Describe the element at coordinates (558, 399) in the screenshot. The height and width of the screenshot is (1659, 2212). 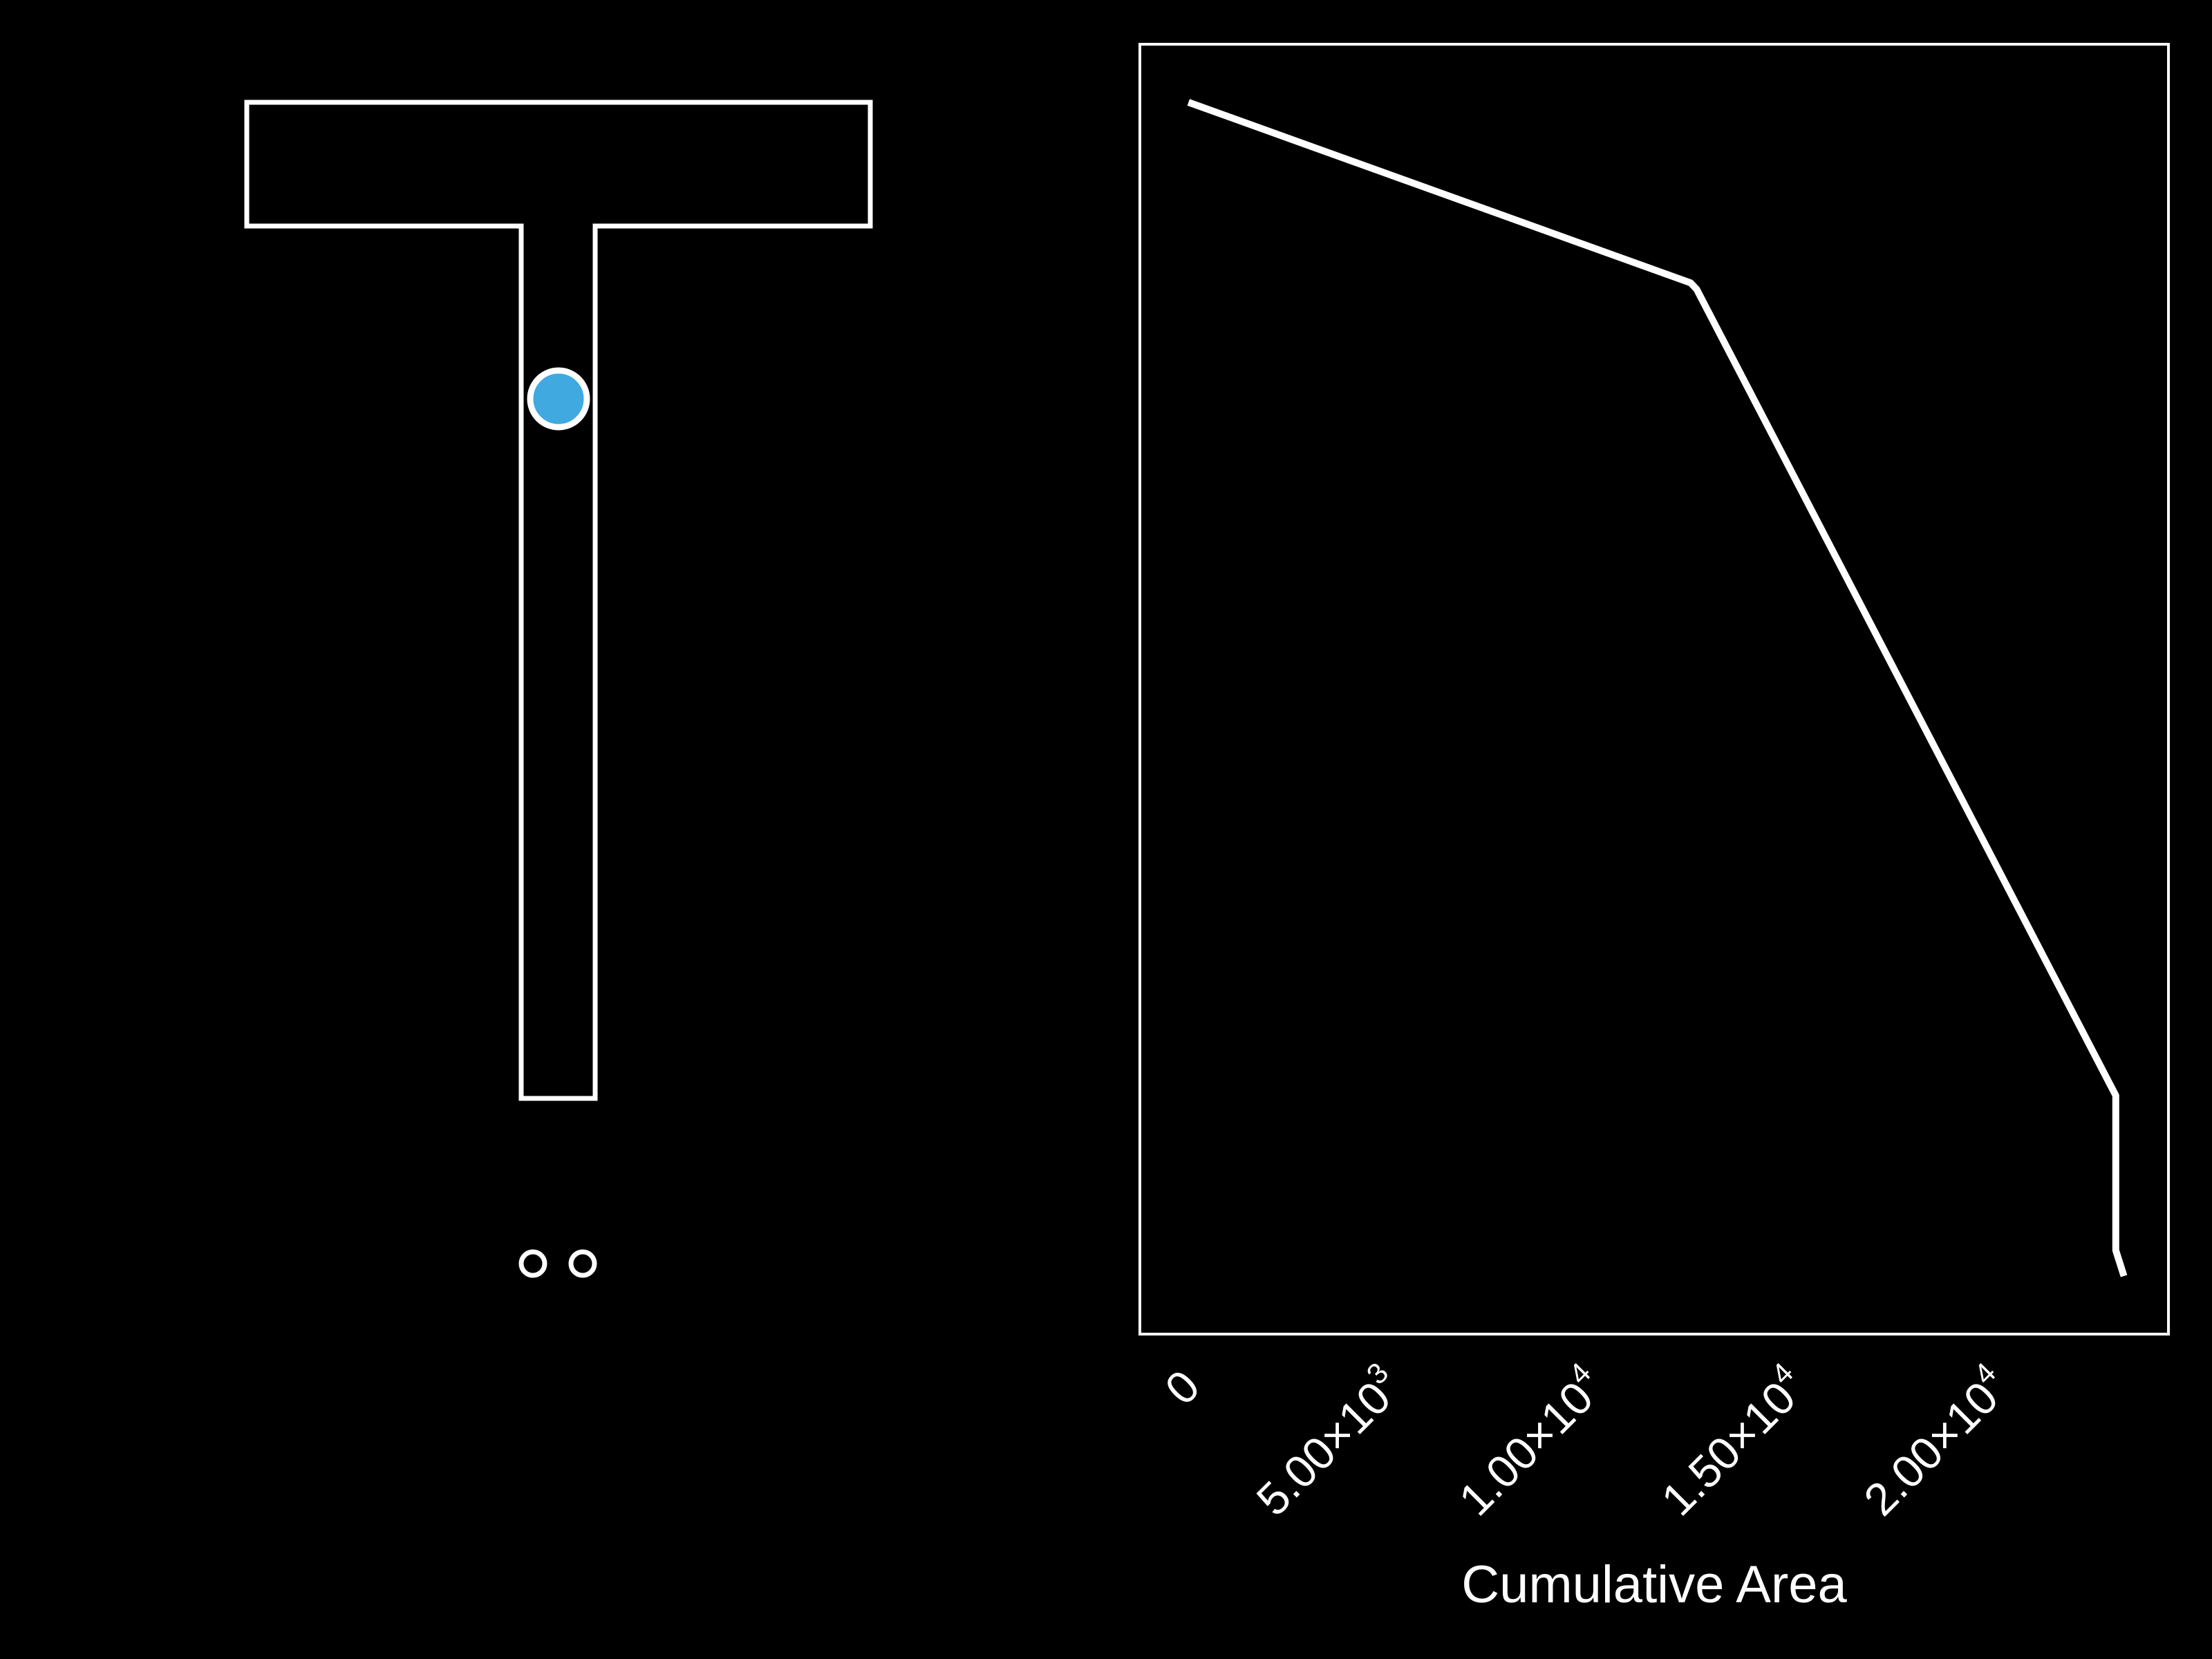
I see `position-marker` at that location.